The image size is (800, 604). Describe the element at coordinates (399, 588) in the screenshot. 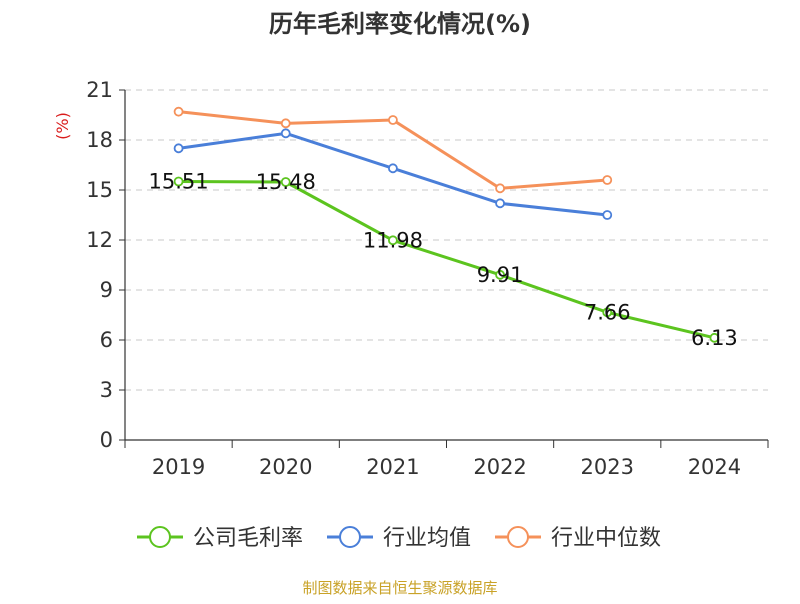

I see `source-note: 制图数据来自恒生聚源数据库` at that location.